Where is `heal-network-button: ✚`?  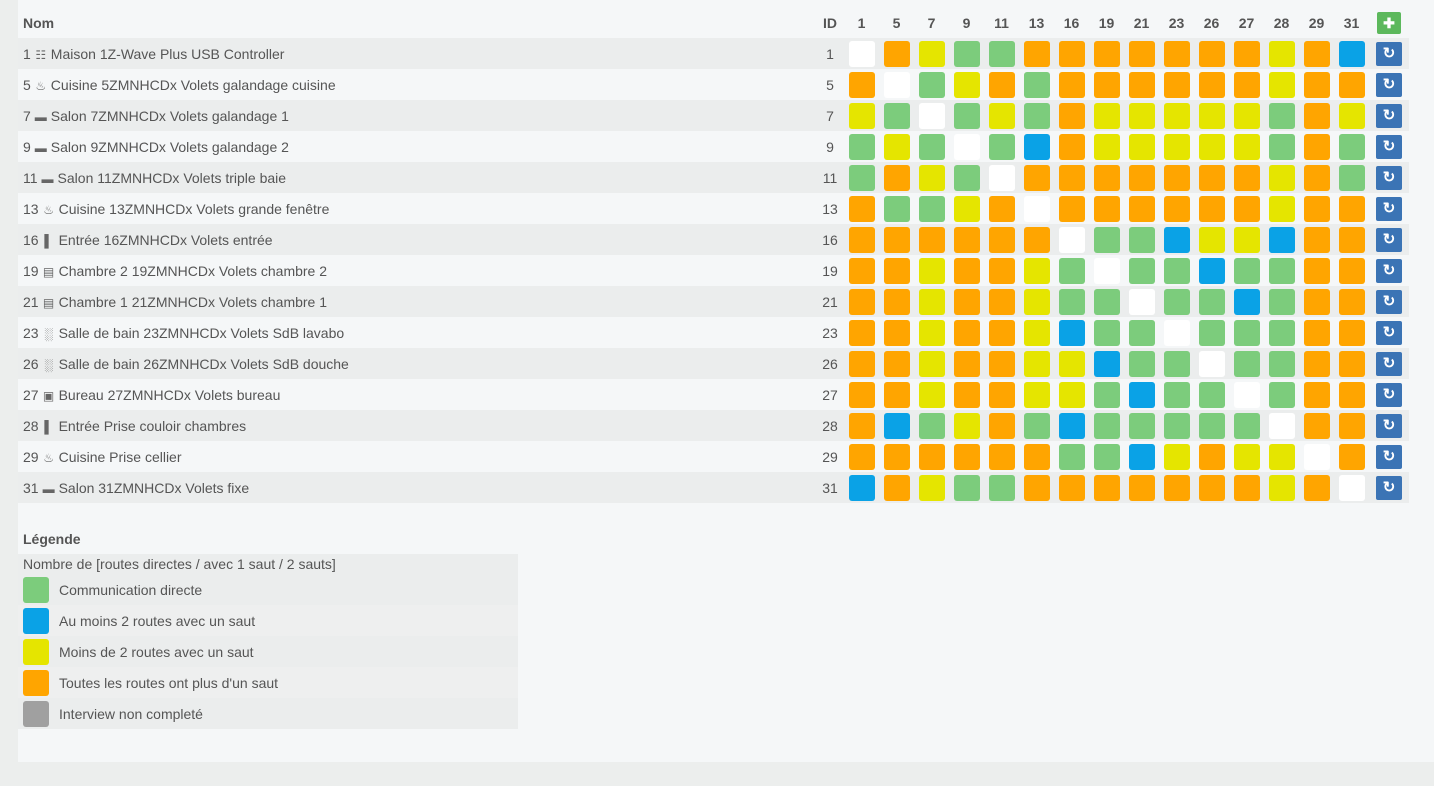
heal-network-button: ✚ is located at coordinates (1389, 23).